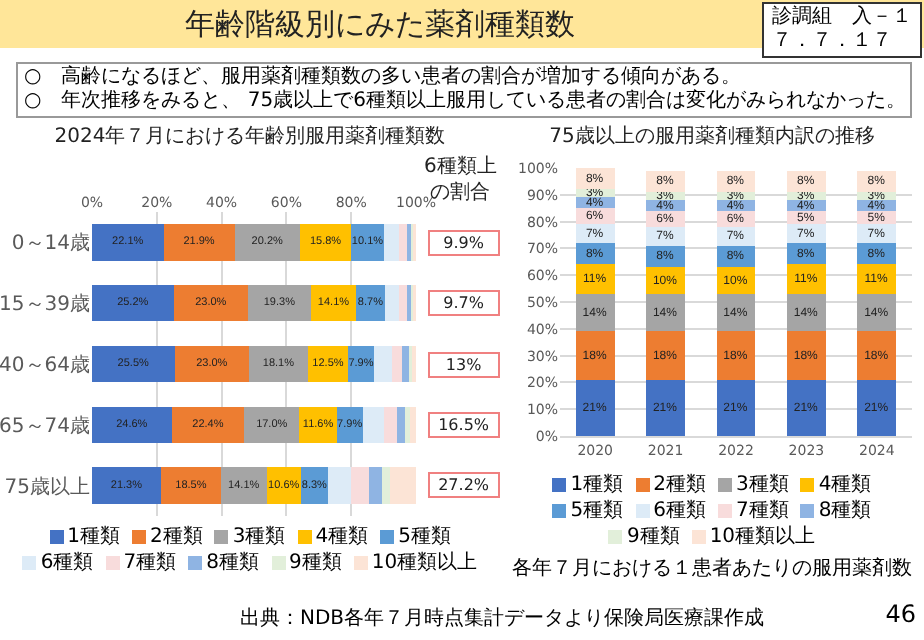 The width and height of the screenshot is (924, 640). What do you see at coordinates (45, 304) in the screenshot?
I see `y-tick-label: 15～39歳` at bounding box center [45, 304].